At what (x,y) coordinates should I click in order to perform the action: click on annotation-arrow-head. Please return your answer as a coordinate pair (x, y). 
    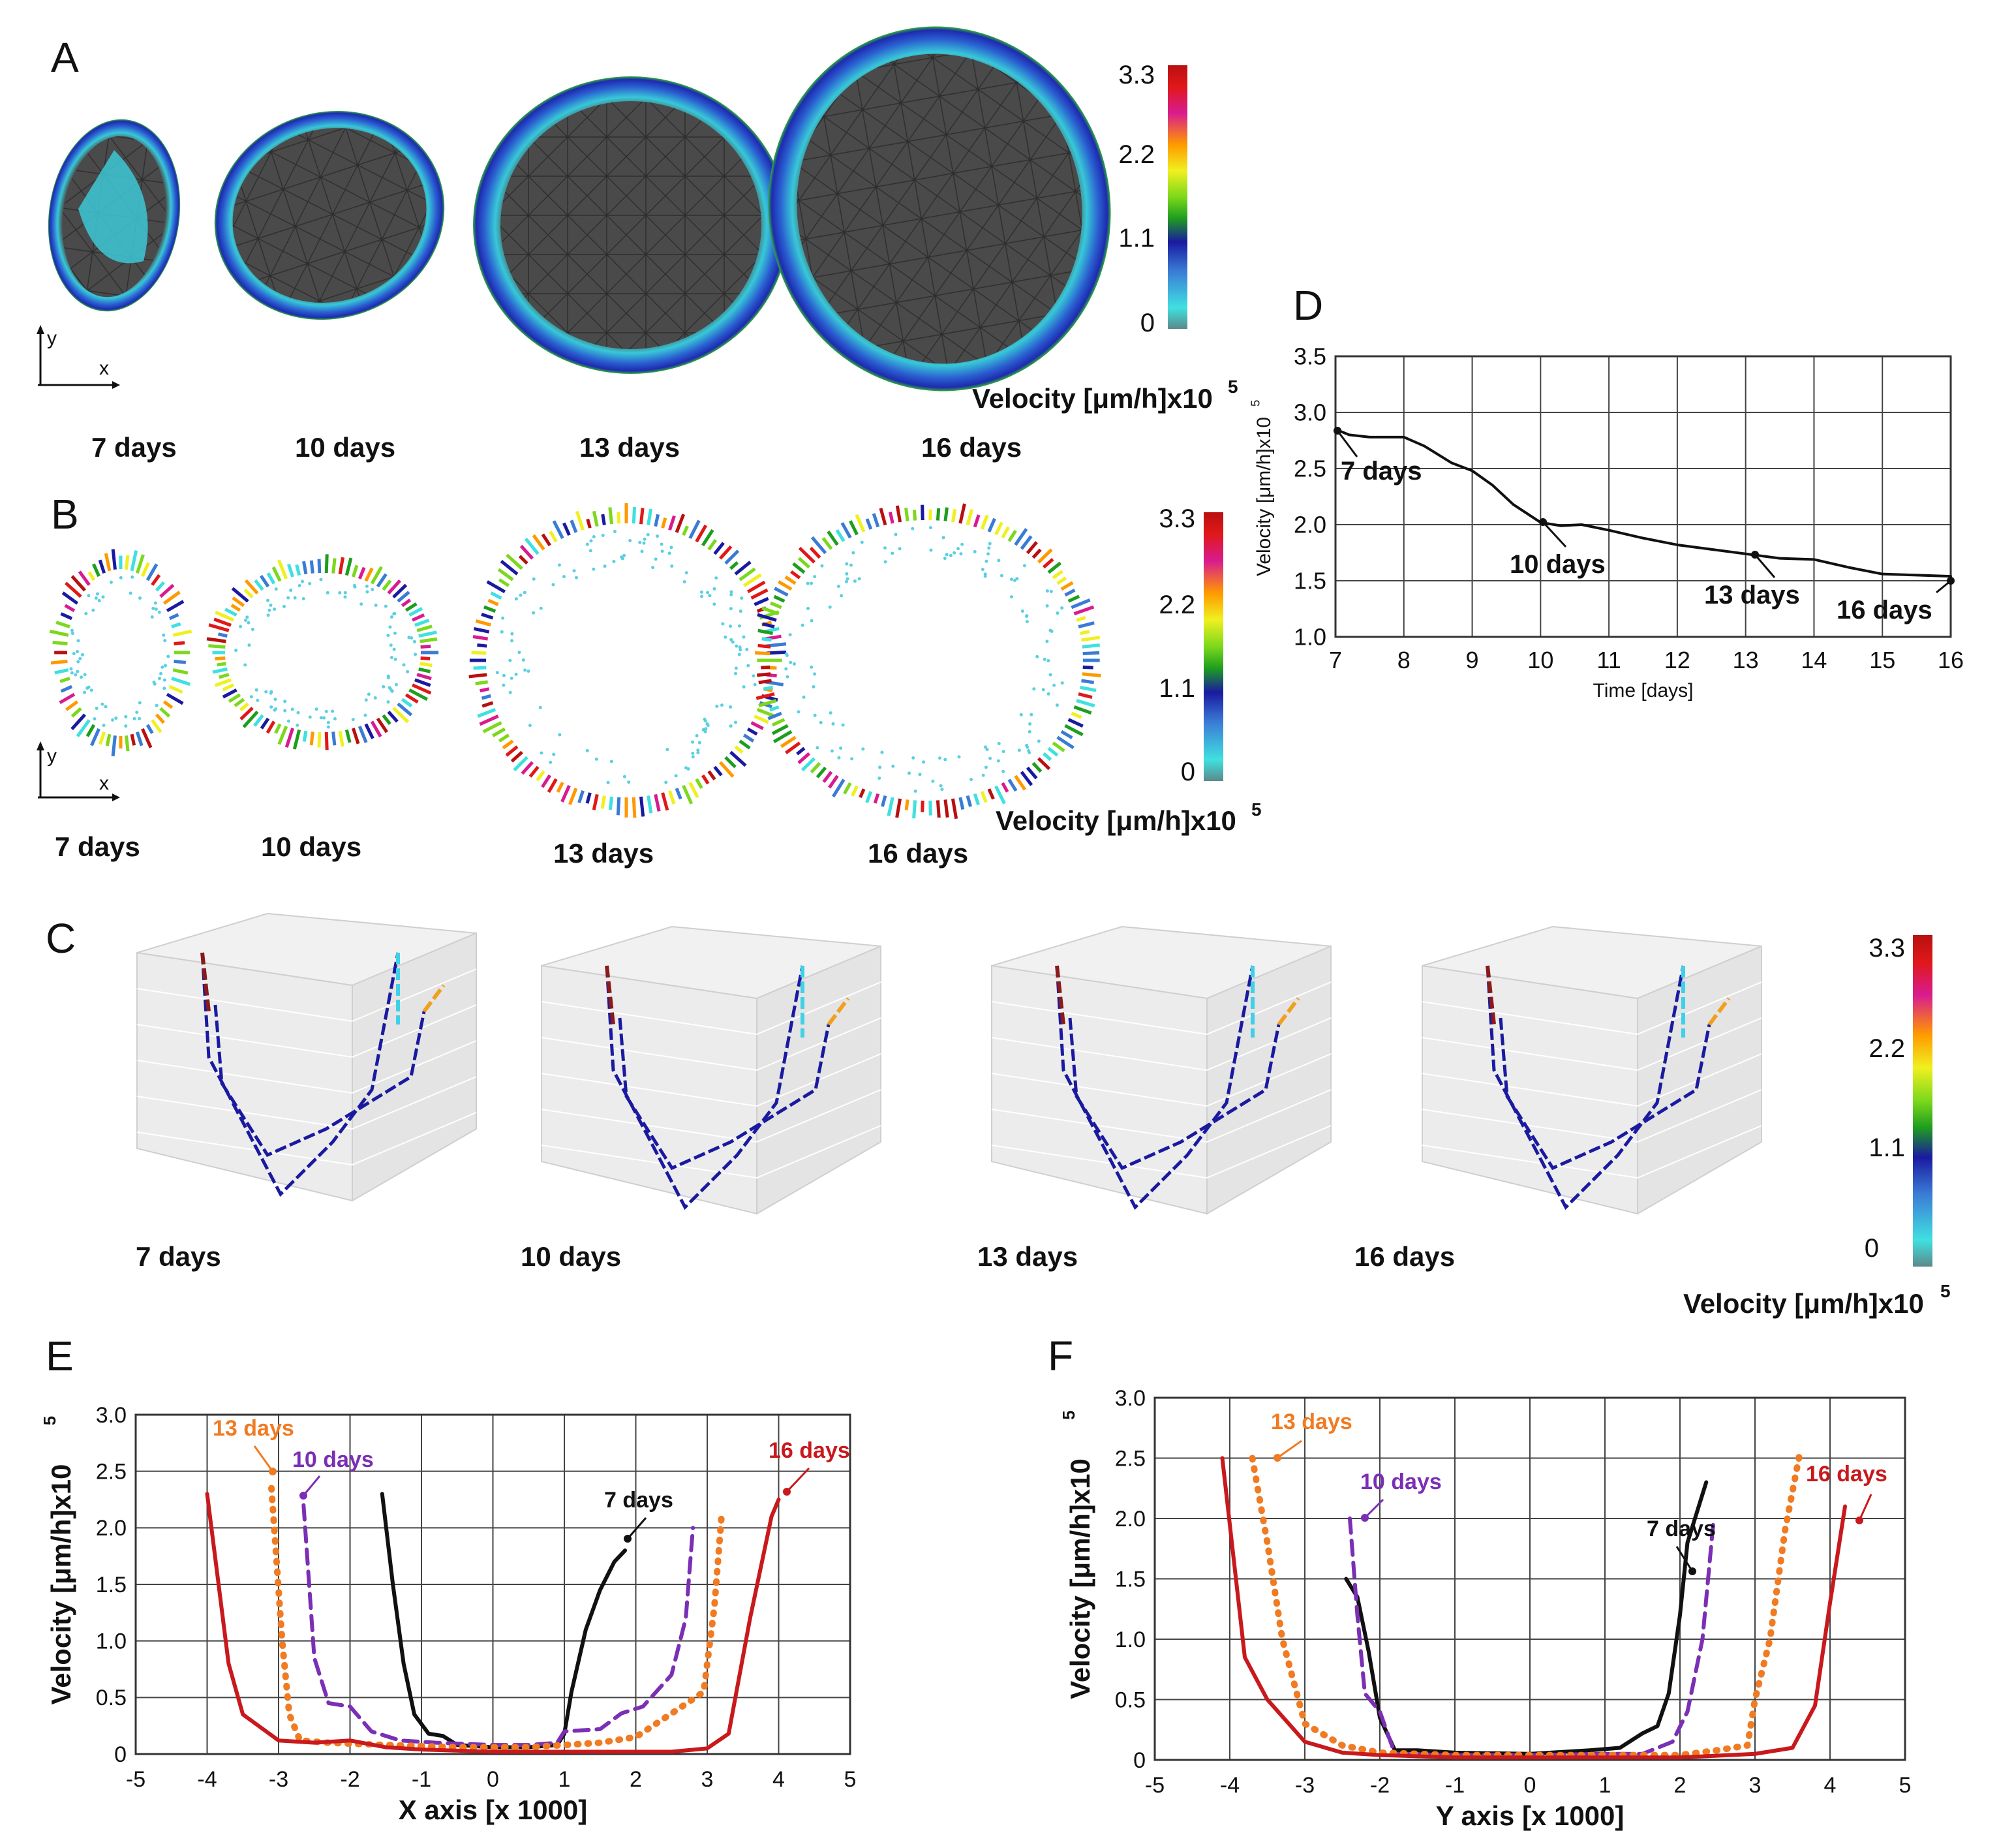
    Looking at the image, I should click on (1543, 522).